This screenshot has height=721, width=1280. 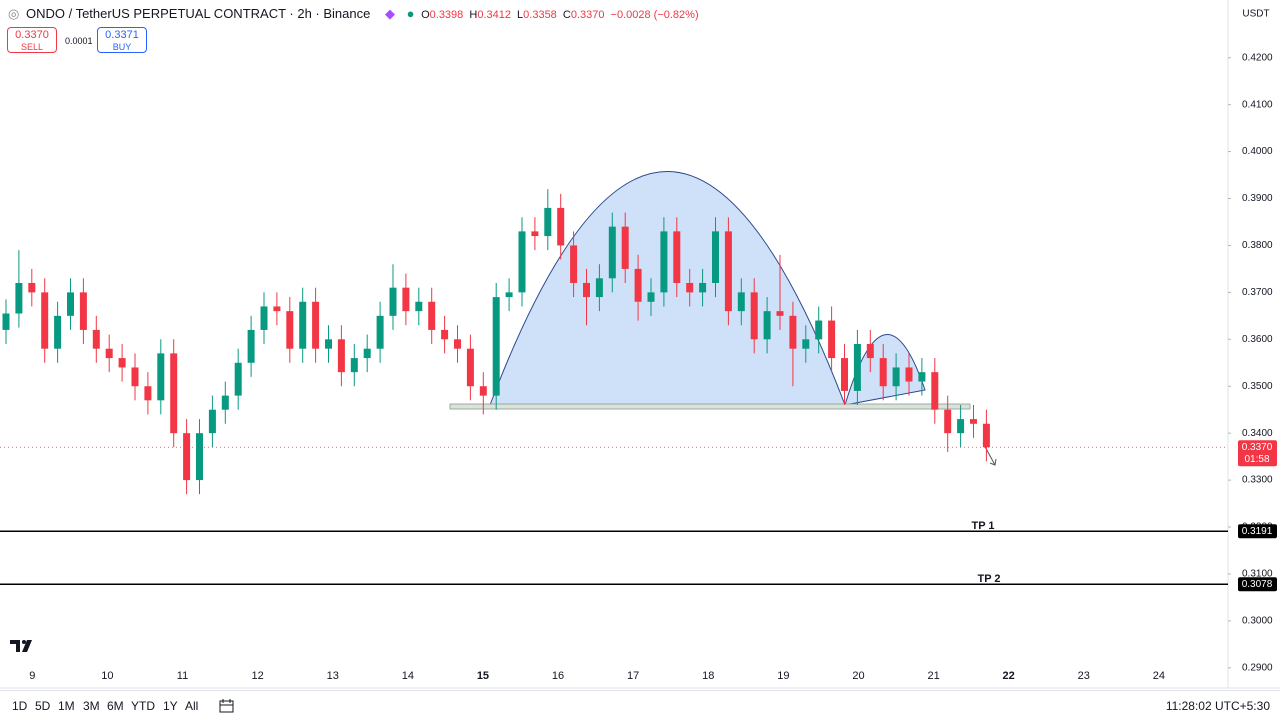 What do you see at coordinates (43, 706) in the screenshot?
I see `timeframe-button: 5D` at bounding box center [43, 706].